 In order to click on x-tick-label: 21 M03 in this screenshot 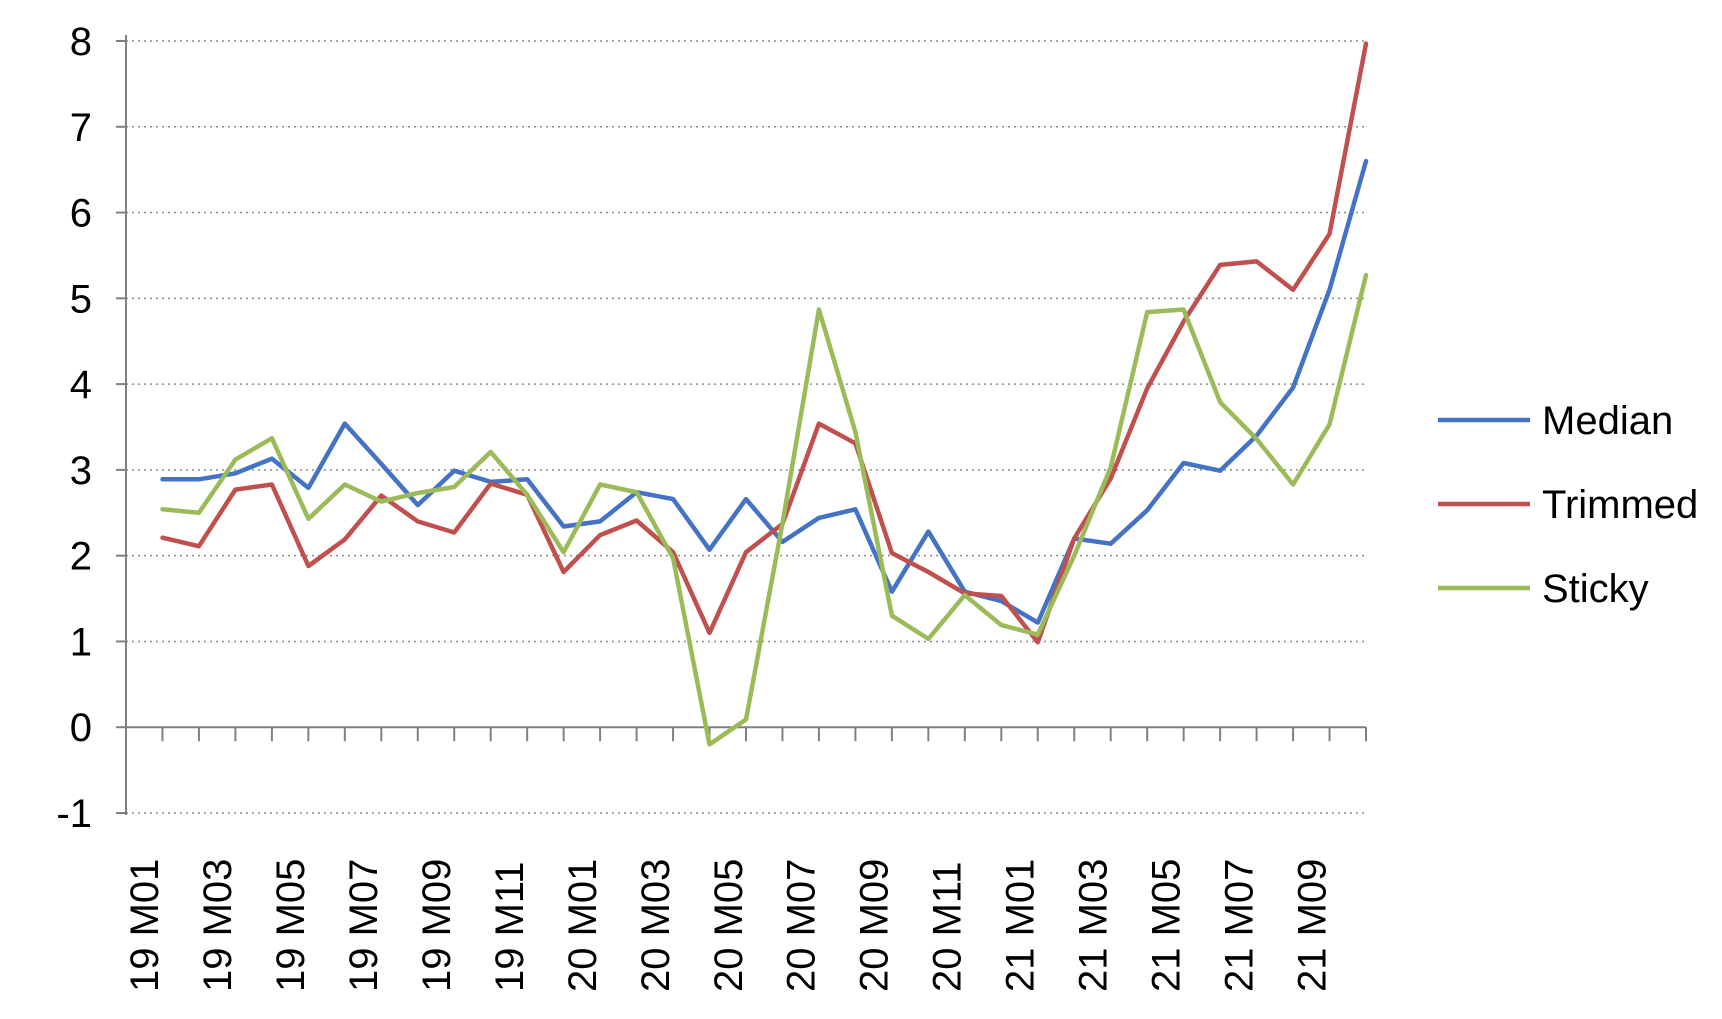, I will do `click(1093, 925)`.